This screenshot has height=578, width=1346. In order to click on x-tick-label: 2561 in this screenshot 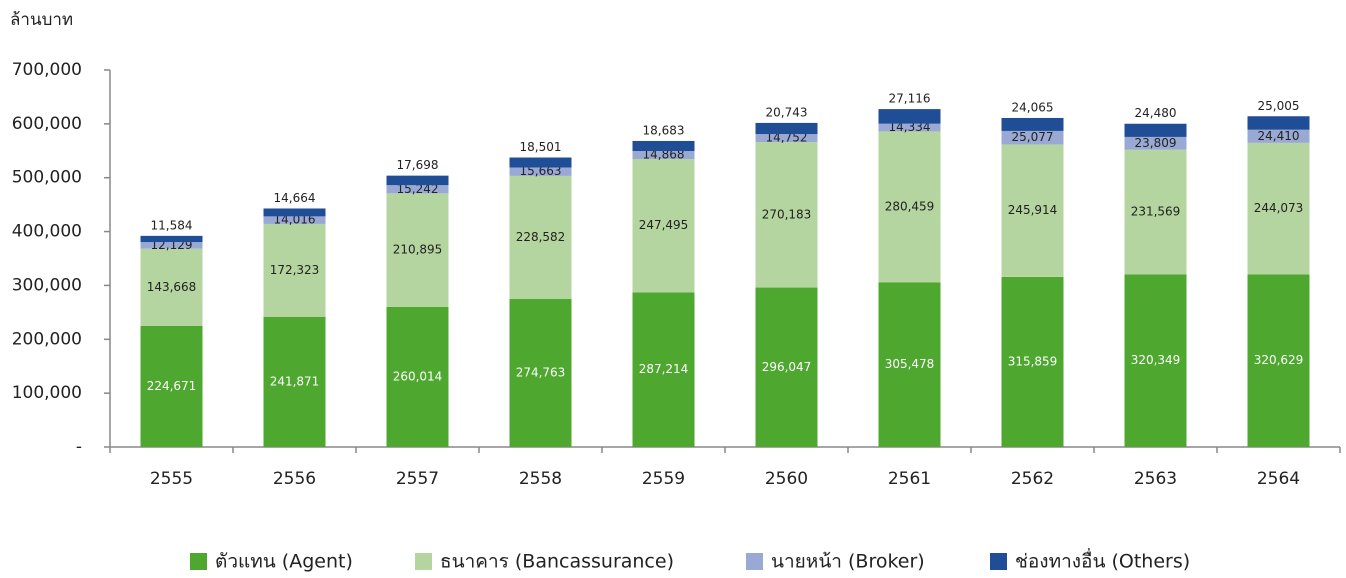, I will do `click(909, 479)`.